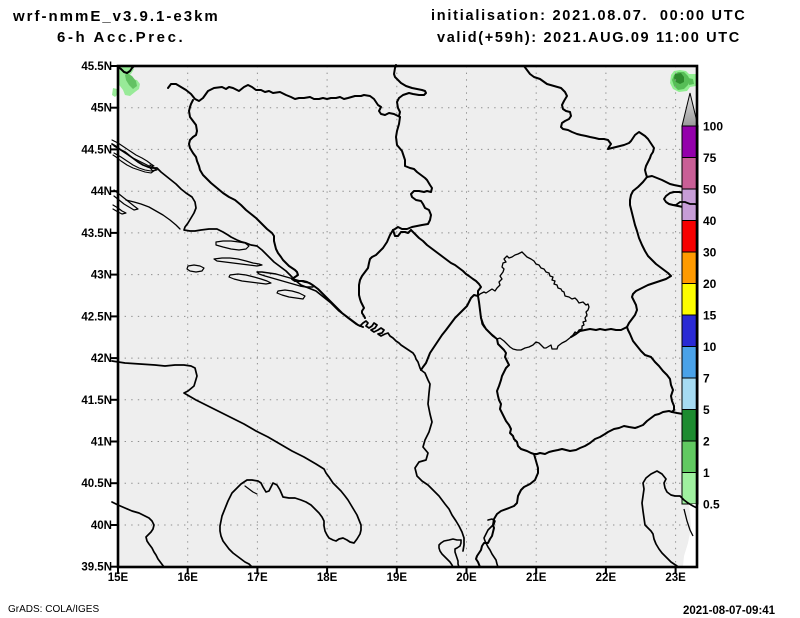  Describe the element at coordinates (96, 484) in the screenshot. I see `svg-text: 40.5N` at that location.